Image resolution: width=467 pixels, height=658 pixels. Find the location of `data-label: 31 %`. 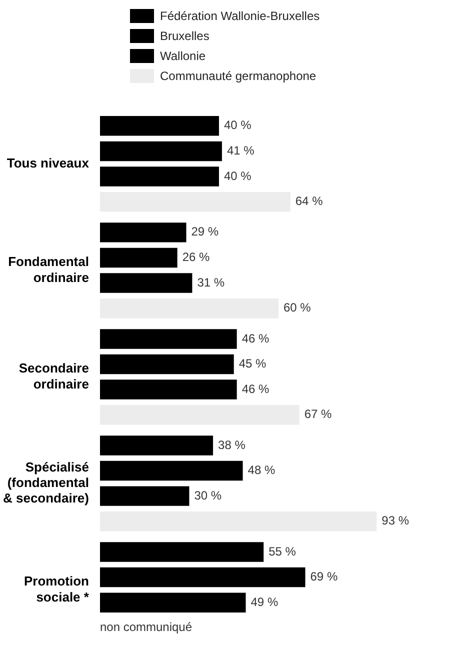

data-label: 31 % is located at coordinates (211, 282).